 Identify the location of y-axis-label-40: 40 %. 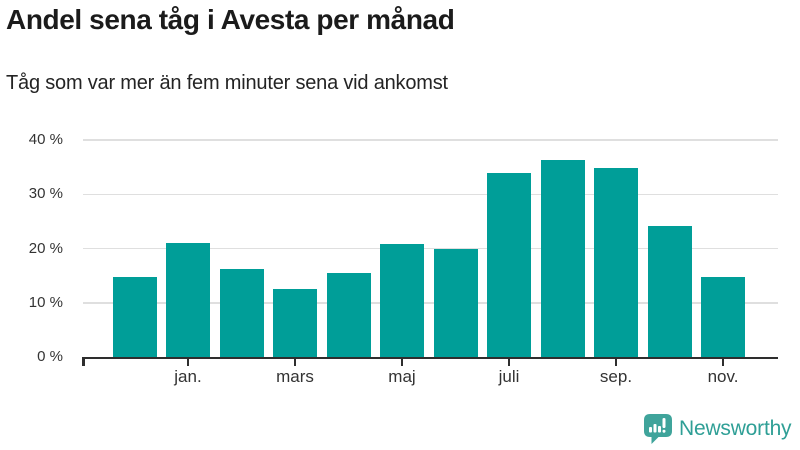
(45, 139).